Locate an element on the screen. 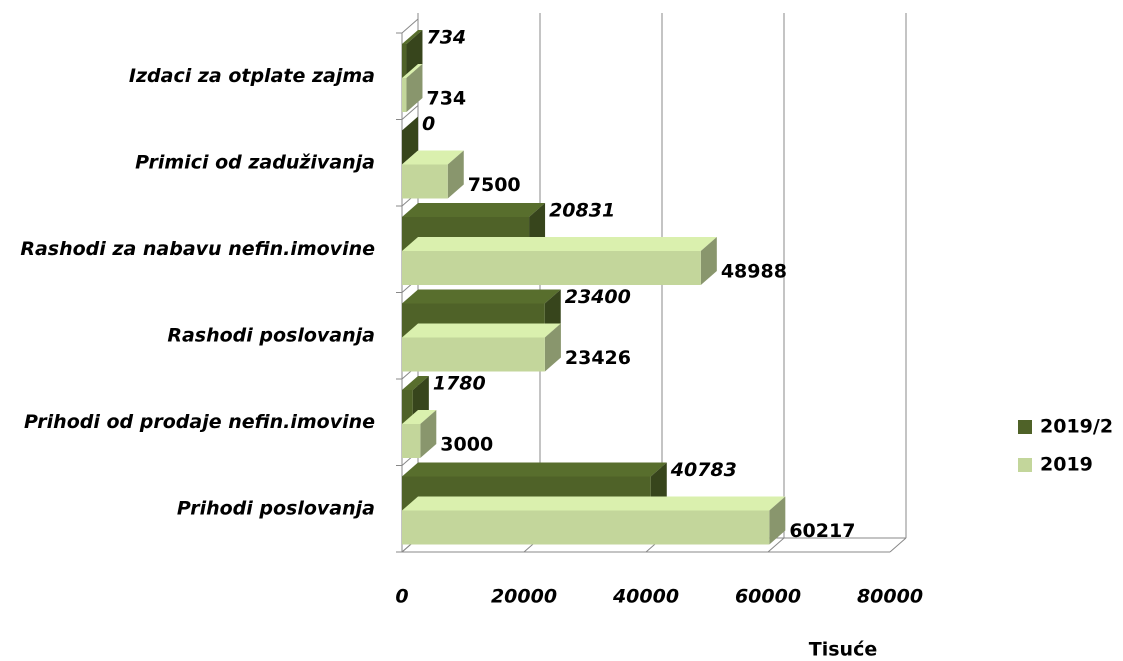  category-label: Primici od zaduživanja is located at coordinates (255, 162).